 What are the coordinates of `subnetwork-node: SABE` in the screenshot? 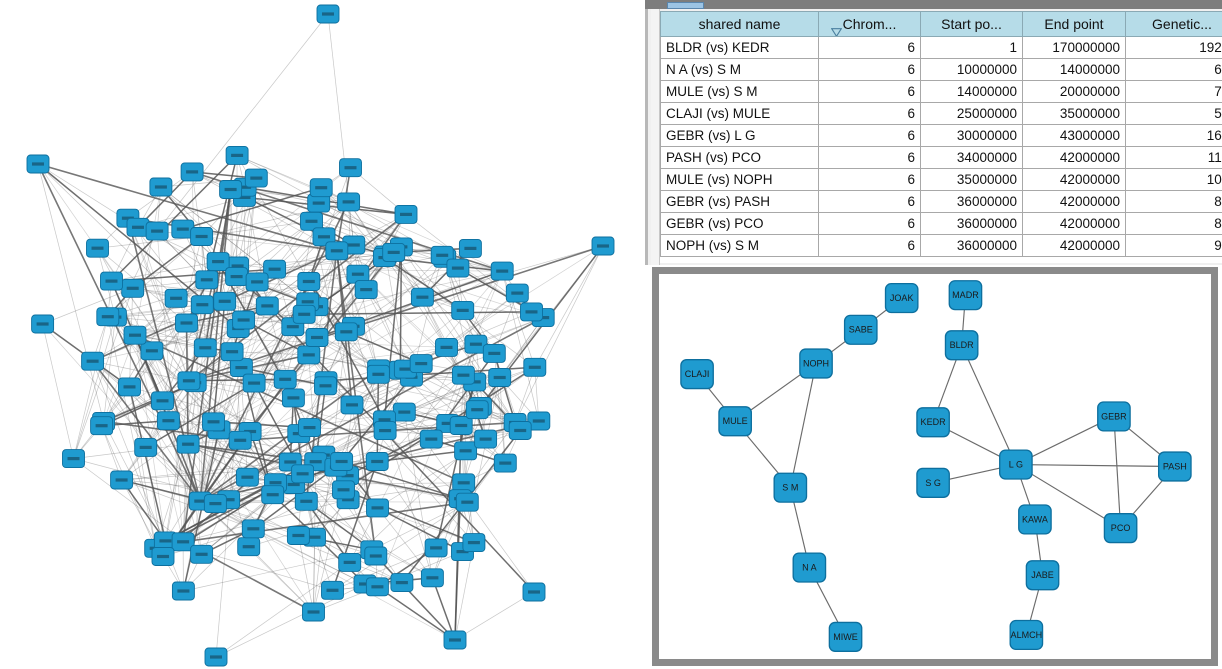 It's located at (860, 329).